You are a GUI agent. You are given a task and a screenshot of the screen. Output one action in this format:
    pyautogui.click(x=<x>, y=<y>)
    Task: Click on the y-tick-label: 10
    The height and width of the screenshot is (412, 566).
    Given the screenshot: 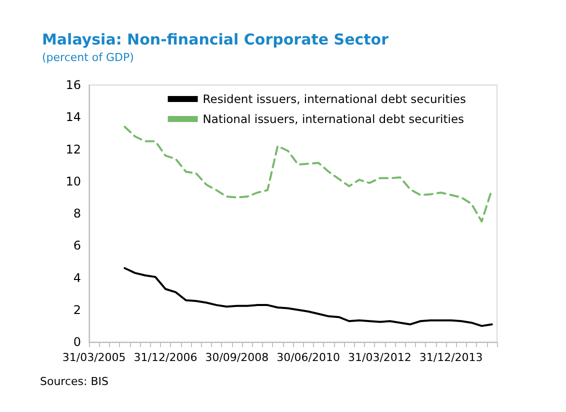 What is the action you would take?
    pyautogui.click(x=73, y=181)
    